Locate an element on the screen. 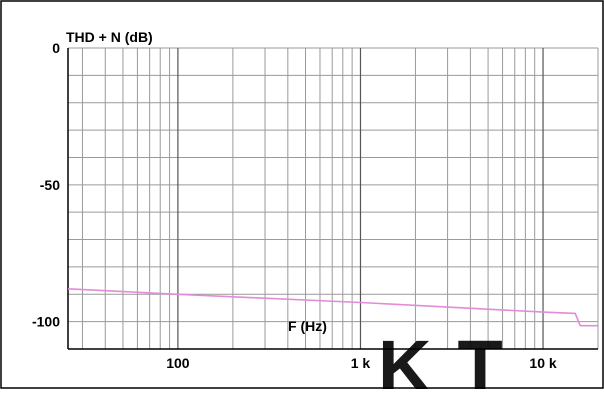 The image size is (604, 394). x-tick-label: 10 k is located at coordinates (542, 363).